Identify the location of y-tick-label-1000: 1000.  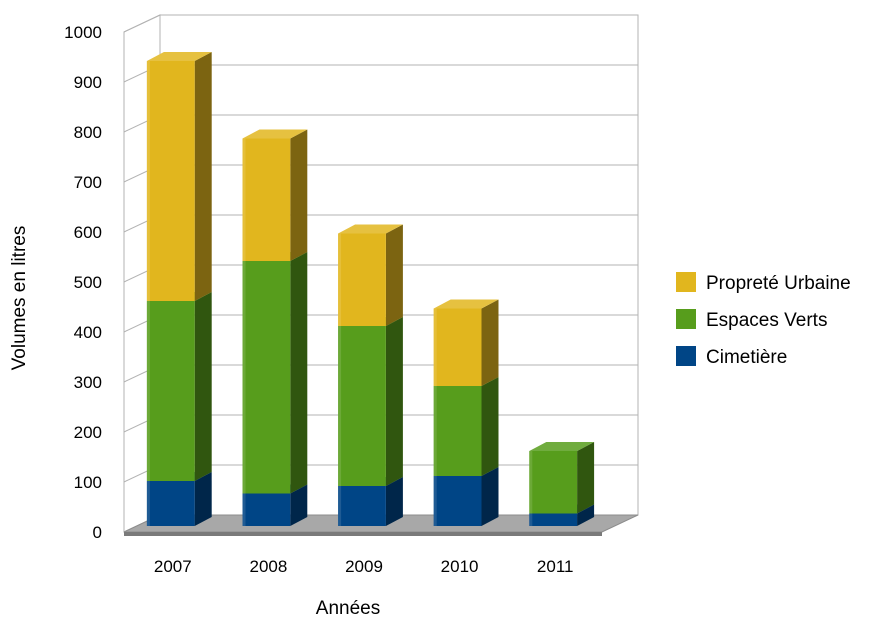
(83, 32).